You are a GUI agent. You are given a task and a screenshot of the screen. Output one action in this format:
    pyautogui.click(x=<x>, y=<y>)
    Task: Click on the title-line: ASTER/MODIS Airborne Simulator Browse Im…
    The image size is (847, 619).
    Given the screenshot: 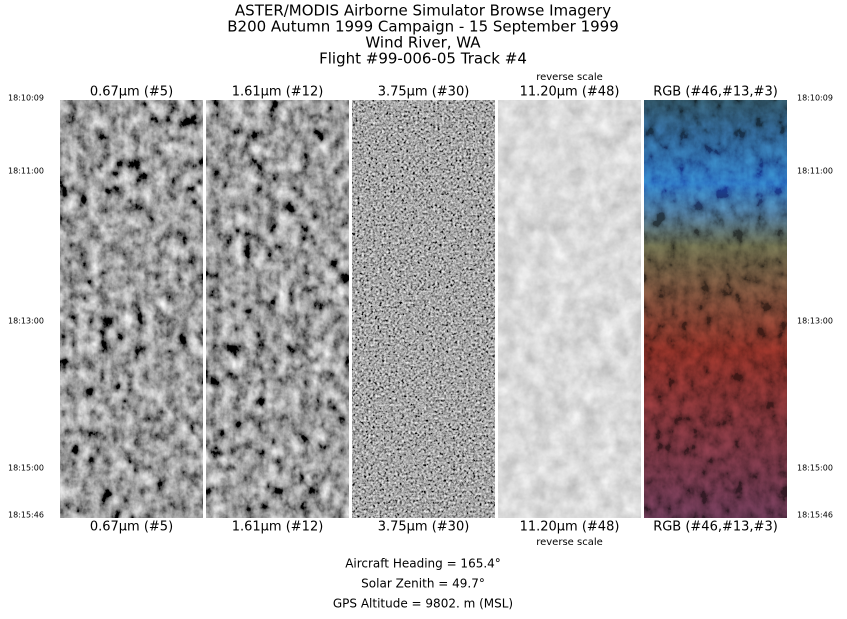 What is the action you would take?
    pyautogui.click(x=423, y=11)
    